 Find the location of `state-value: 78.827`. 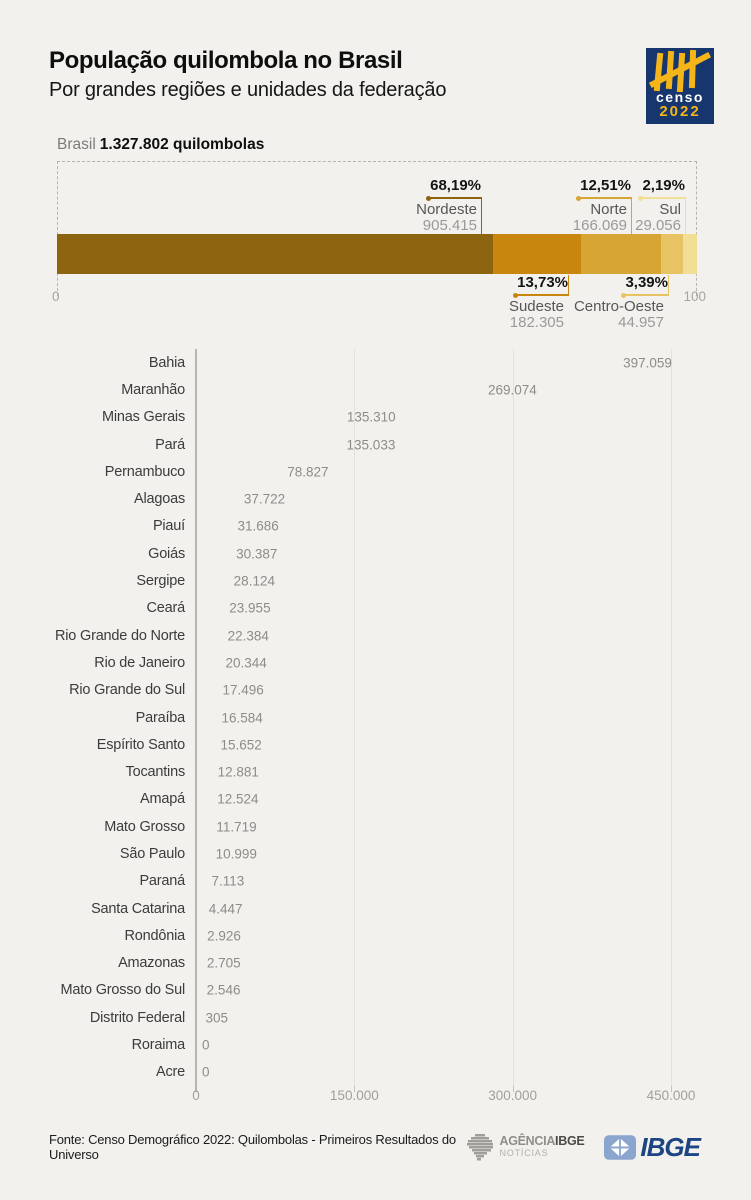

state-value: 78.827 is located at coordinates (308, 472).